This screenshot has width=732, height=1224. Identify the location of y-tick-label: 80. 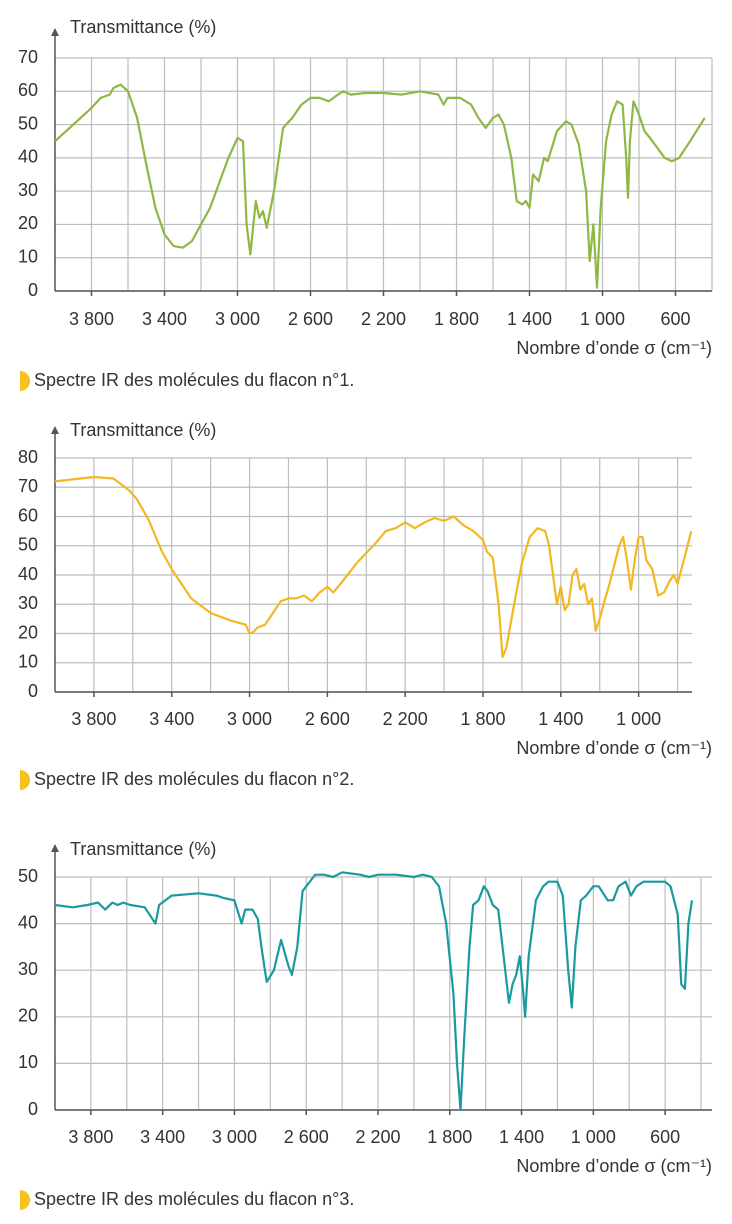
(28, 457).